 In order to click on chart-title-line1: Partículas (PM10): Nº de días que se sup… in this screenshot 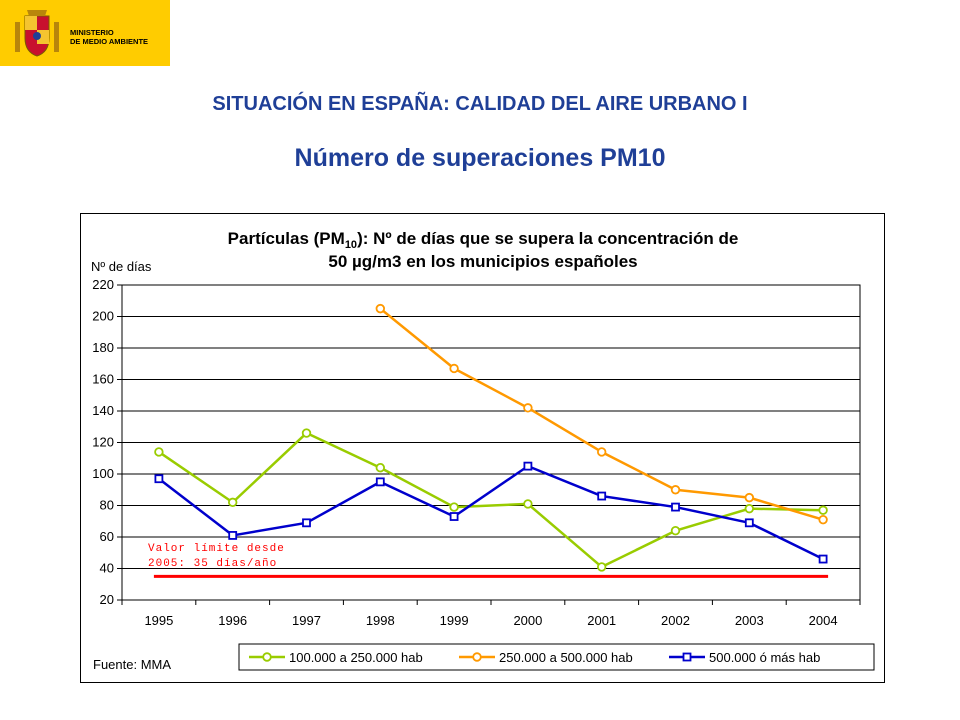, I will do `click(483, 240)`.